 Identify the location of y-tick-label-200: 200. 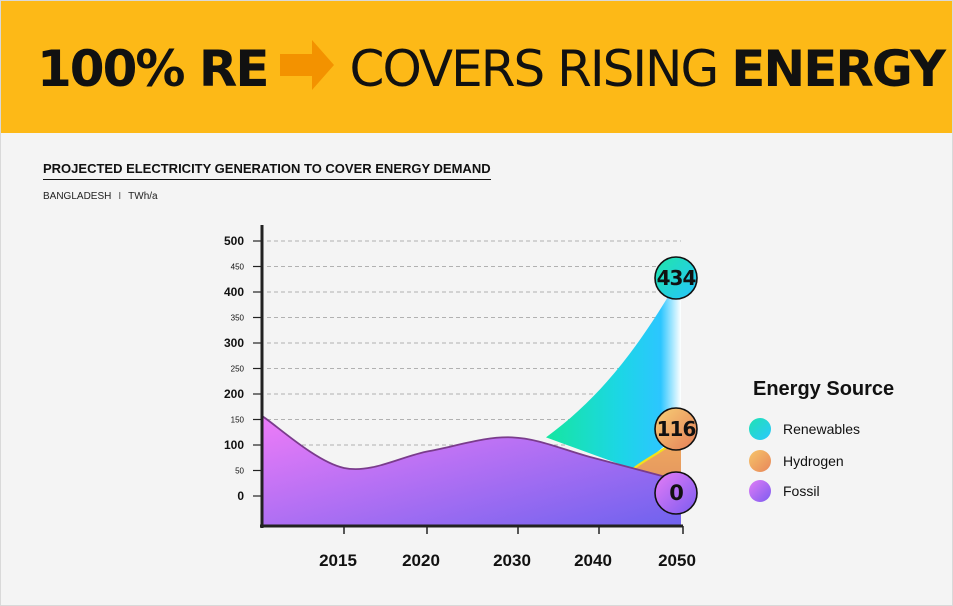
(234, 394).